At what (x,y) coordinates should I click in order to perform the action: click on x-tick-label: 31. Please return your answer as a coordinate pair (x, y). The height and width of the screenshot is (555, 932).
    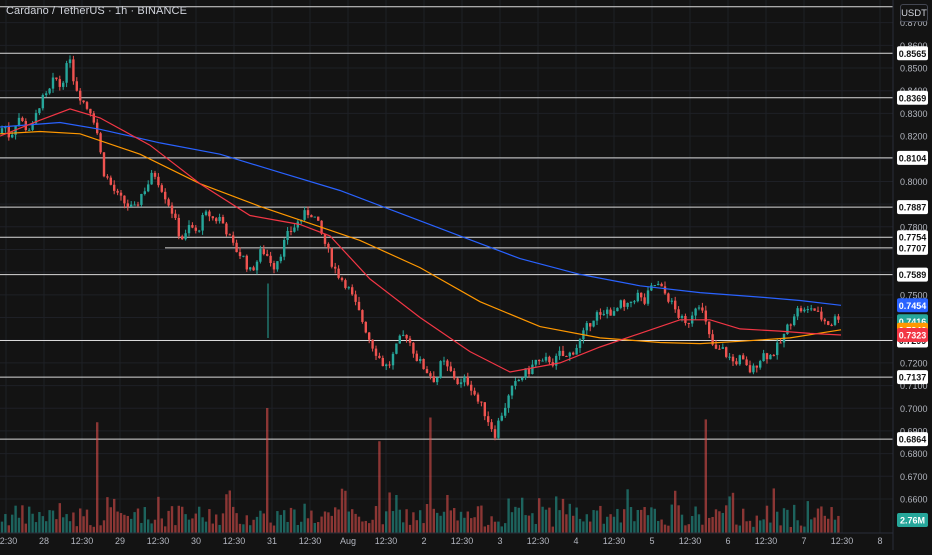
    Looking at the image, I should click on (272, 541).